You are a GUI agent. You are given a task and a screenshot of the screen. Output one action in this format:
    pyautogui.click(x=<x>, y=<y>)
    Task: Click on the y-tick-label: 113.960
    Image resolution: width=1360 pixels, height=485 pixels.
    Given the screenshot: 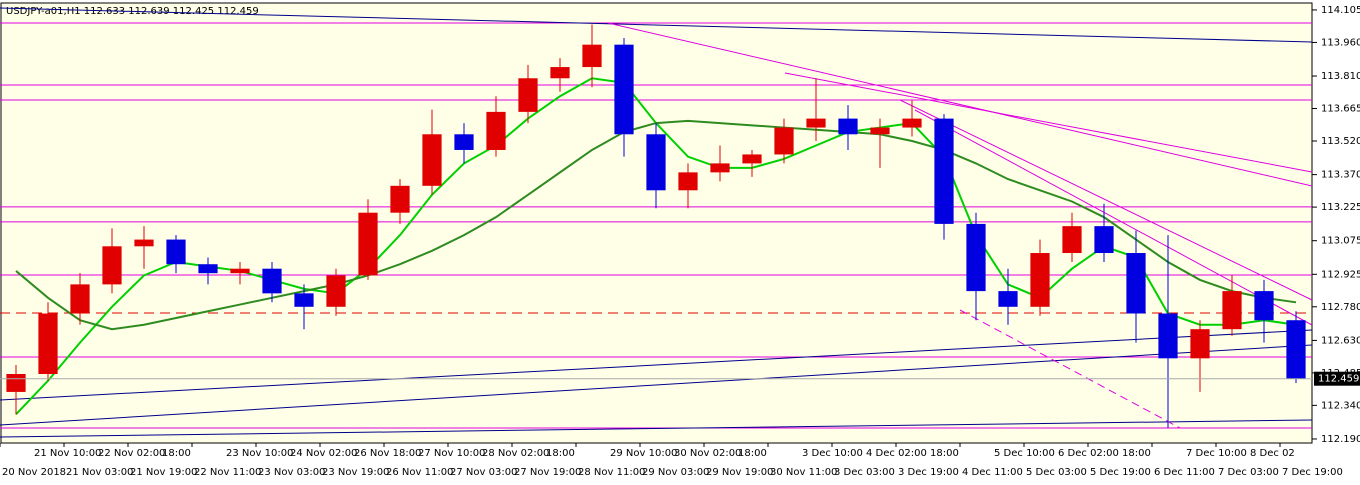 What is the action you would take?
    pyautogui.click(x=1340, y=42)
    